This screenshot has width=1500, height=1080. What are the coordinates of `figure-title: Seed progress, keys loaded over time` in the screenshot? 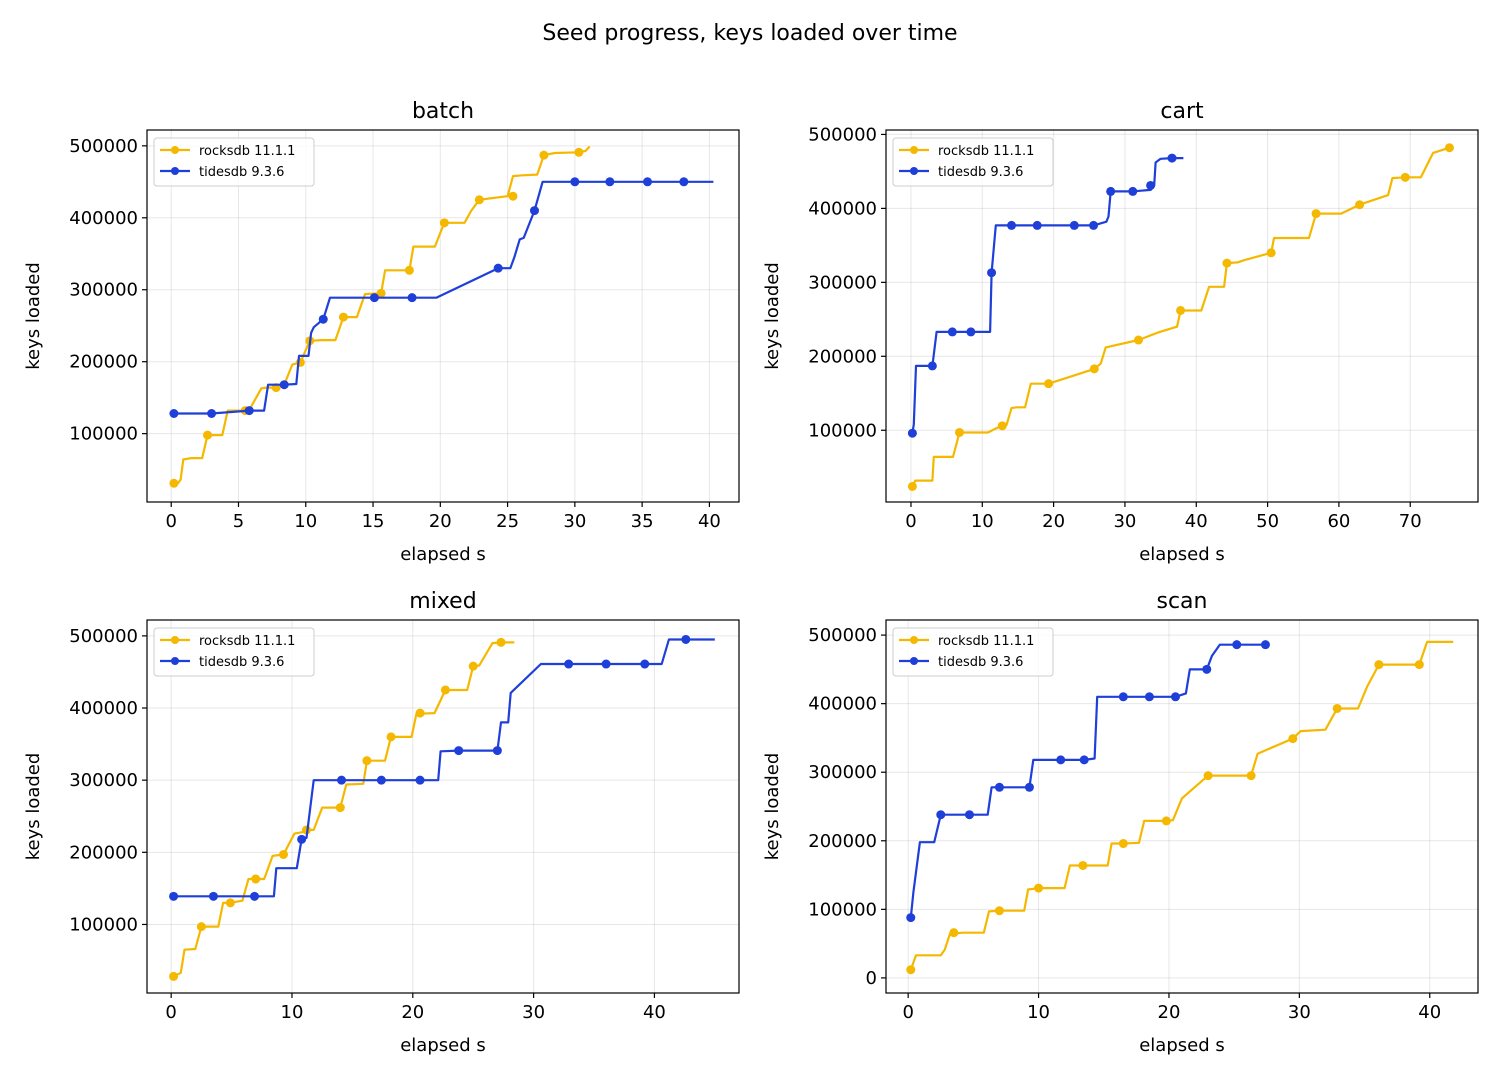 It's located at (749, 33).